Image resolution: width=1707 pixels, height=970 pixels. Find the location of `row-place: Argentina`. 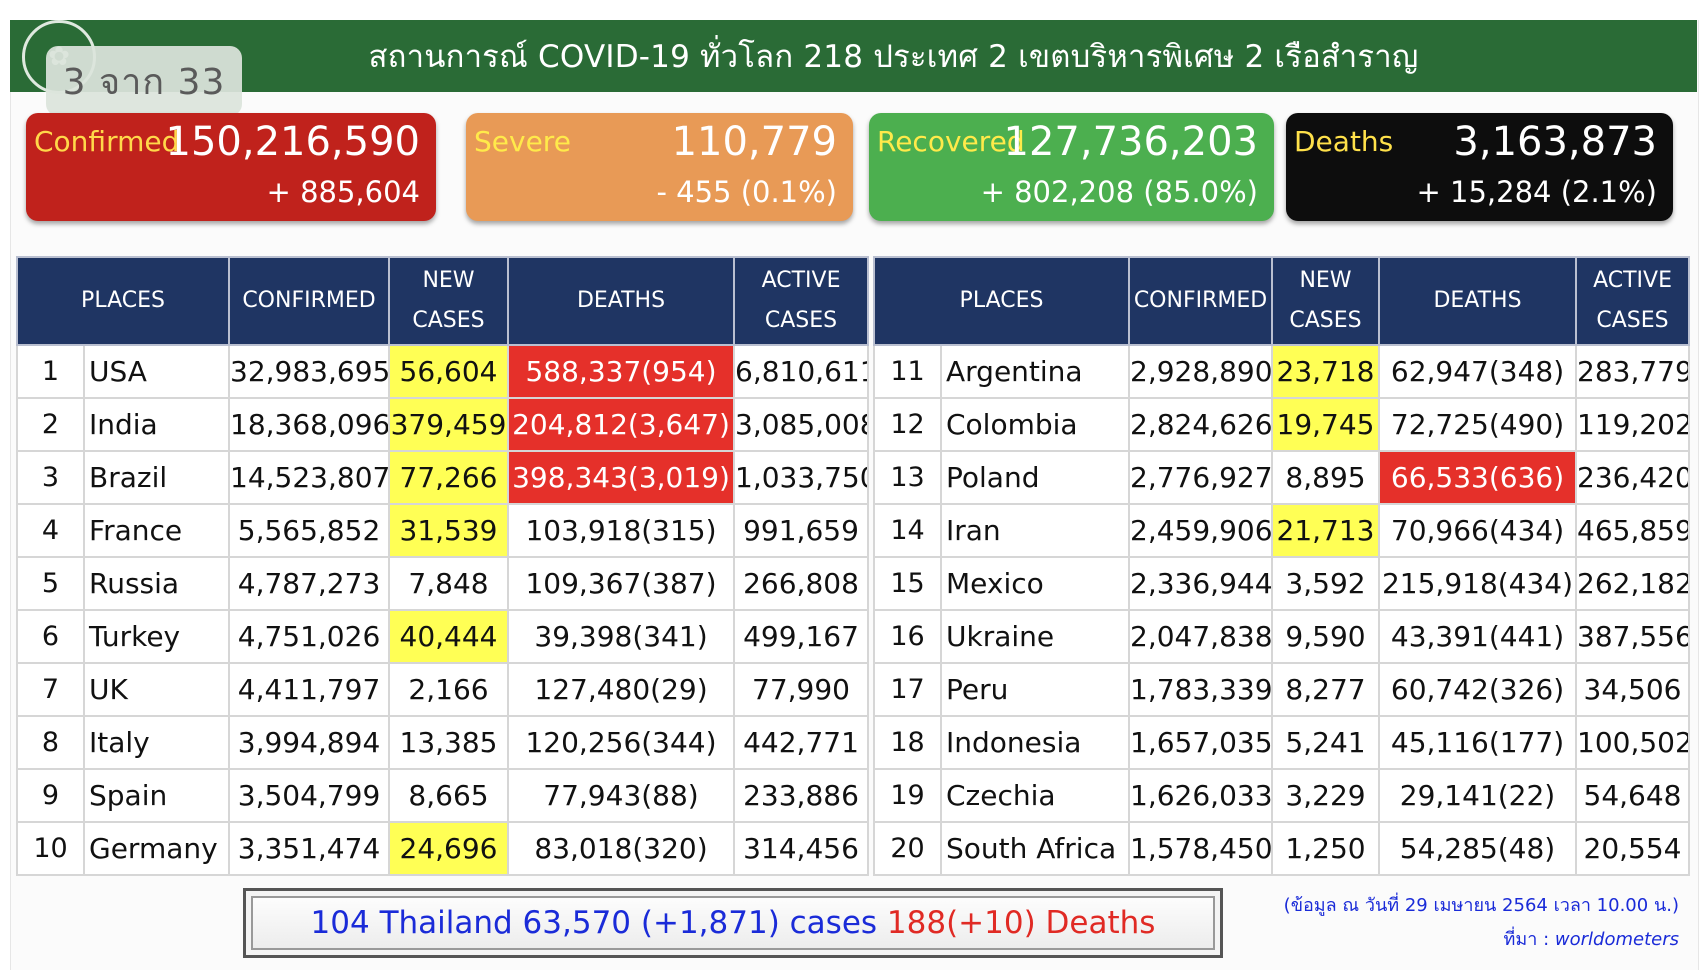

row-place: Argentina is located at coordinates (1035, 371).